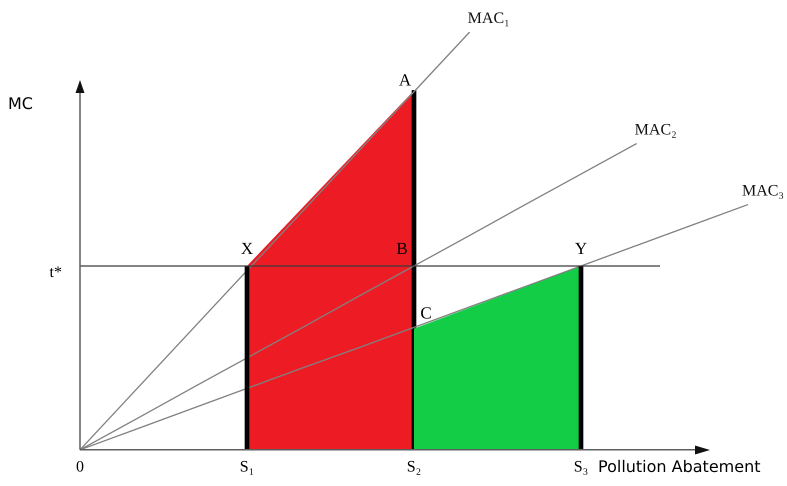  I want to click on annotation: A, so click(405, 80).